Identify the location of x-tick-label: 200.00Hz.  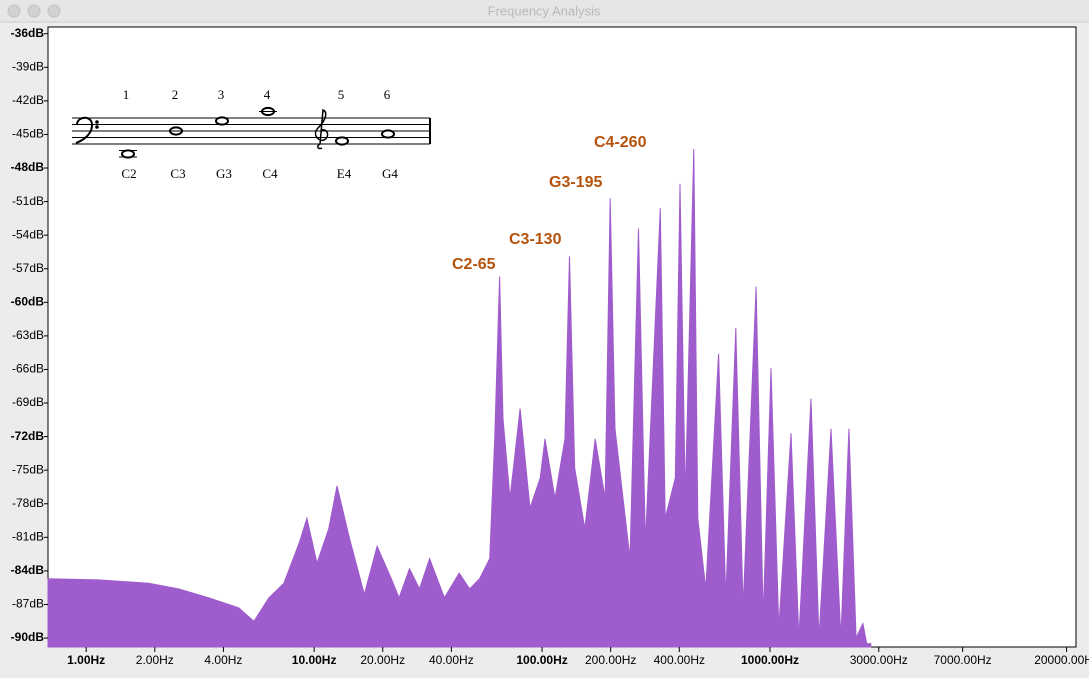
(610, 660).